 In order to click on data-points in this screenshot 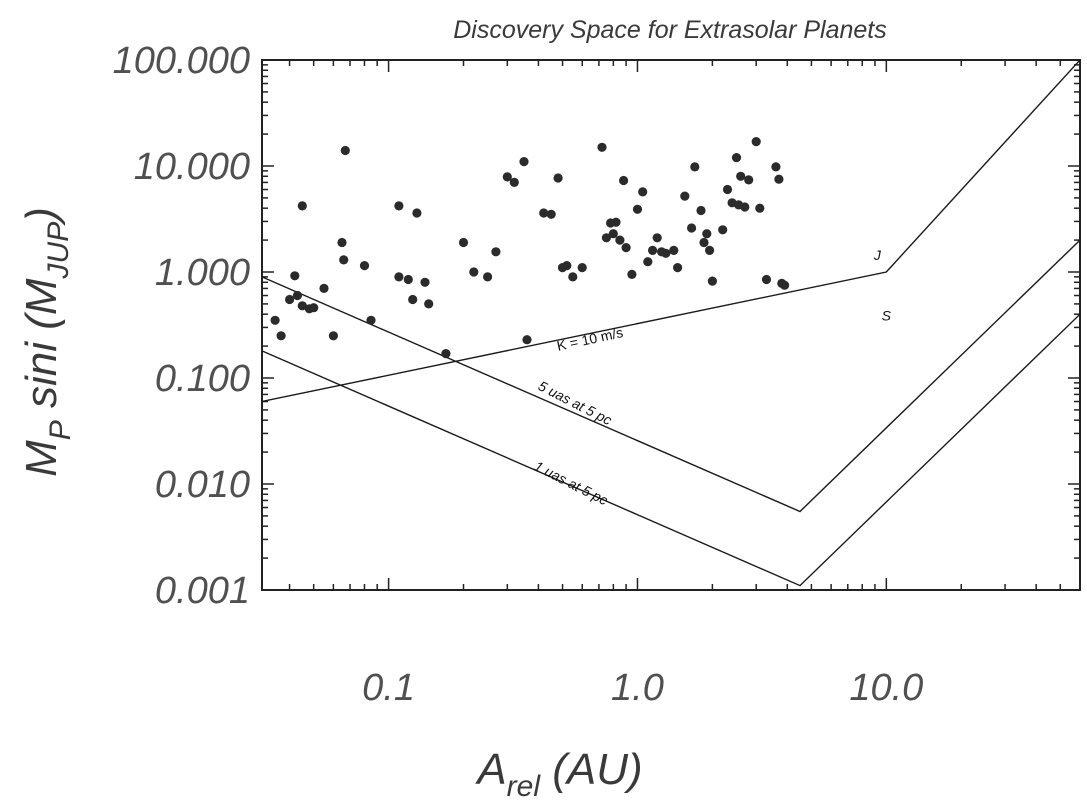, I will do `click(530, 248)`.